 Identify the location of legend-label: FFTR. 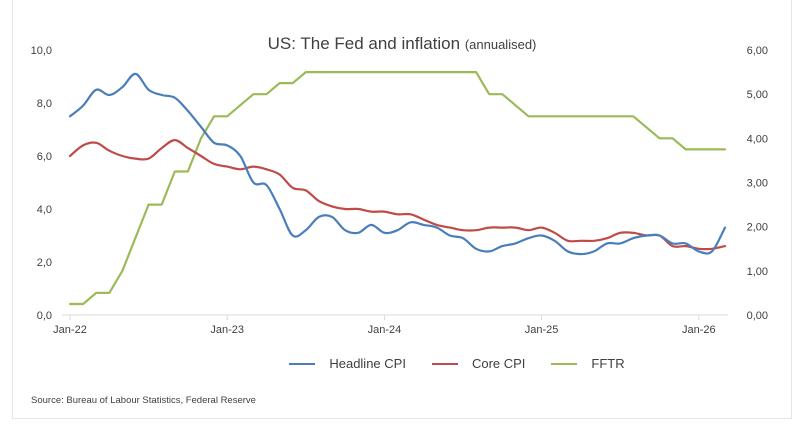
(608, 363).